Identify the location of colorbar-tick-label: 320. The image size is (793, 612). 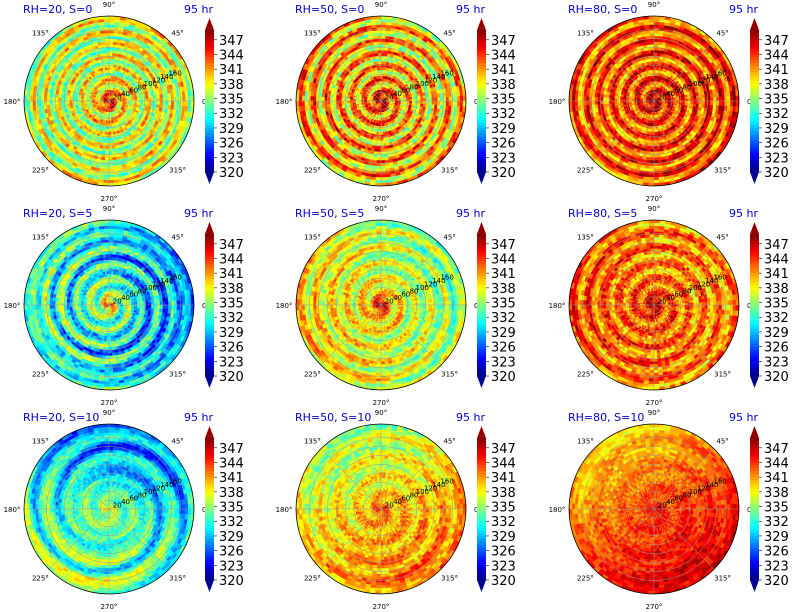
(503, 377).